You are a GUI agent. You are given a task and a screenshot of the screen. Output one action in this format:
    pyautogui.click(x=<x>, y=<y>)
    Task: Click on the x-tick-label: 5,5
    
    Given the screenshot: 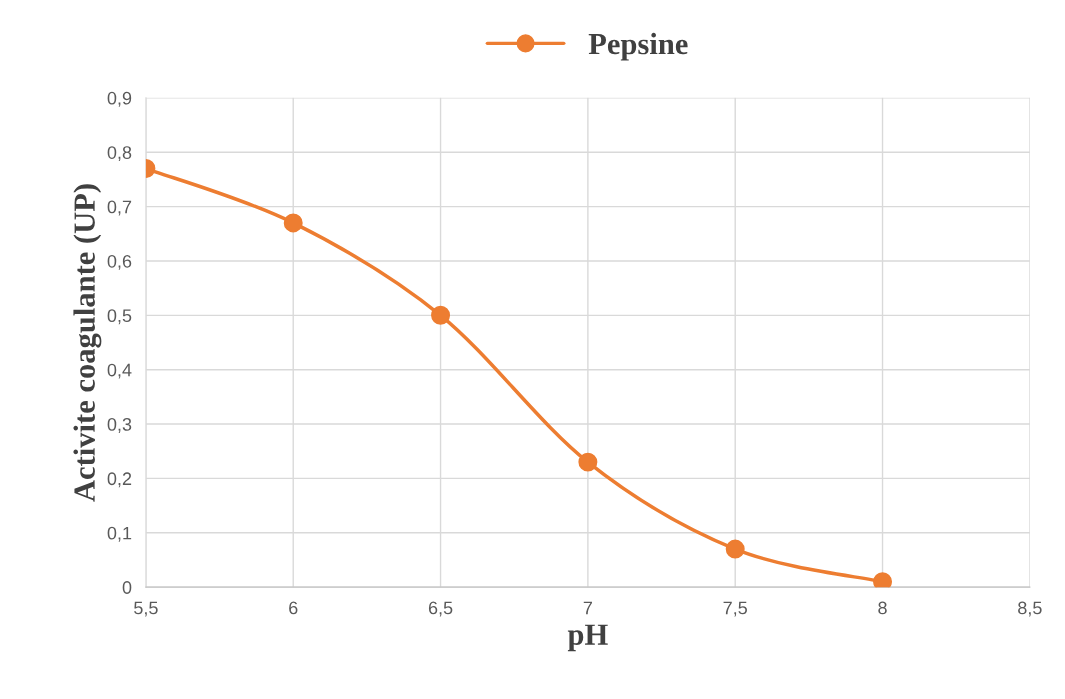 What is the action you would take?
    pyautogui.click(x=146, y=609)
    